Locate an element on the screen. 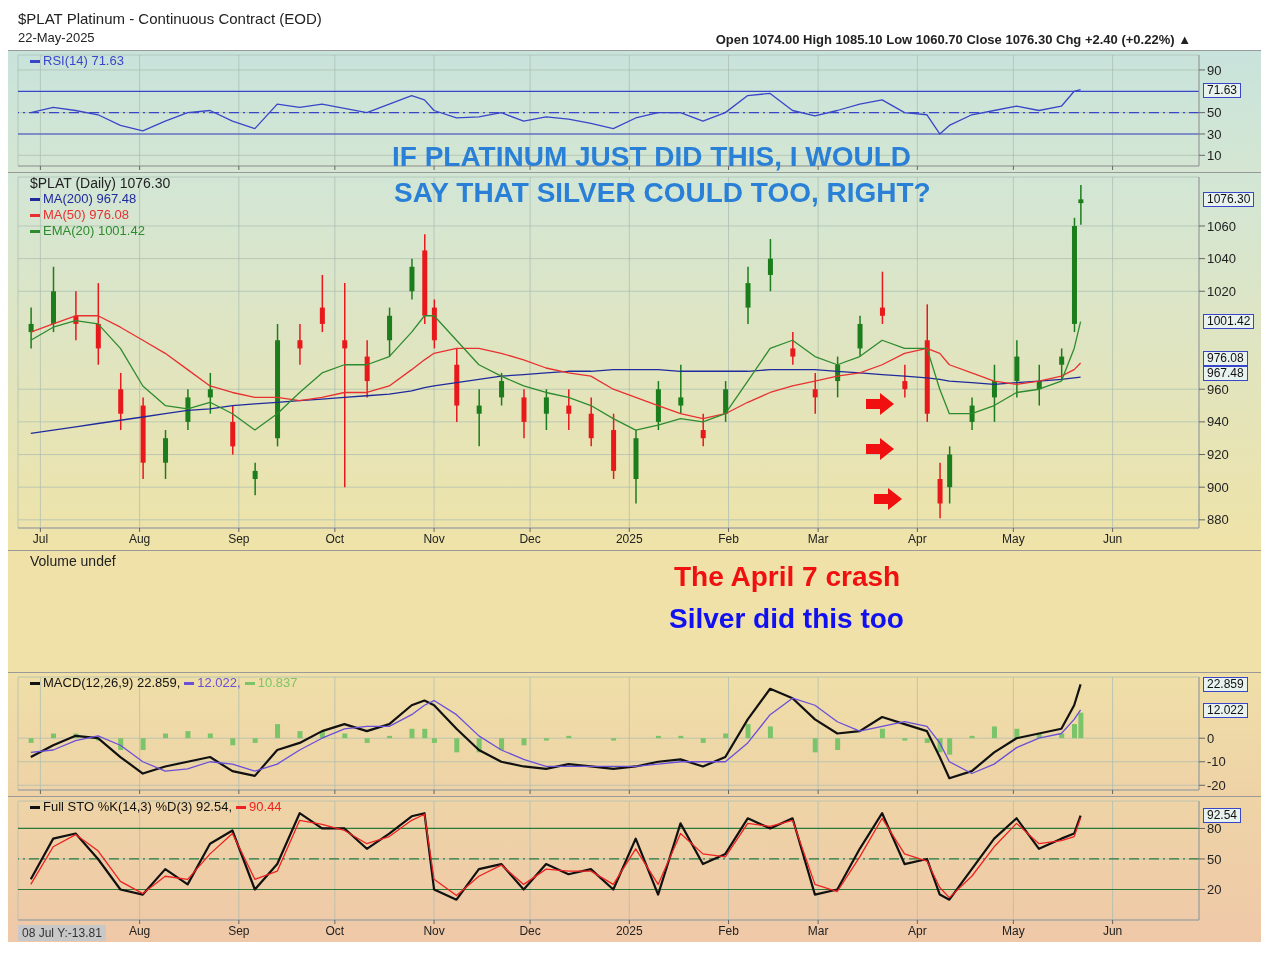 Image resolution: width=1269 pixels, height=954 pixels. annotation: SAY THAT SILVER COULD TOO, RIGHT? is located at coordinates (662, 192).